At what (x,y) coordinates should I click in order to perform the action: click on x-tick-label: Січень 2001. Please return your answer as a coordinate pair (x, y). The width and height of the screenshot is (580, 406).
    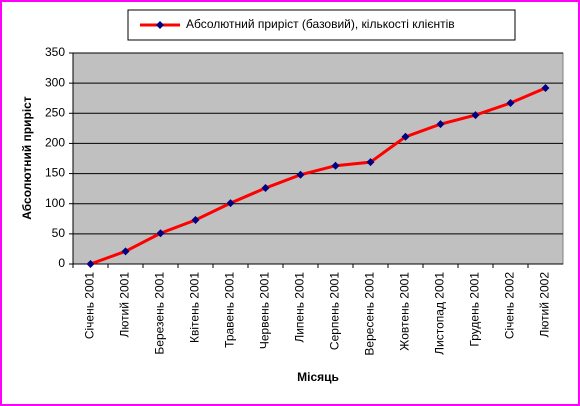
    Looking at the image, I should click on (90, 305).